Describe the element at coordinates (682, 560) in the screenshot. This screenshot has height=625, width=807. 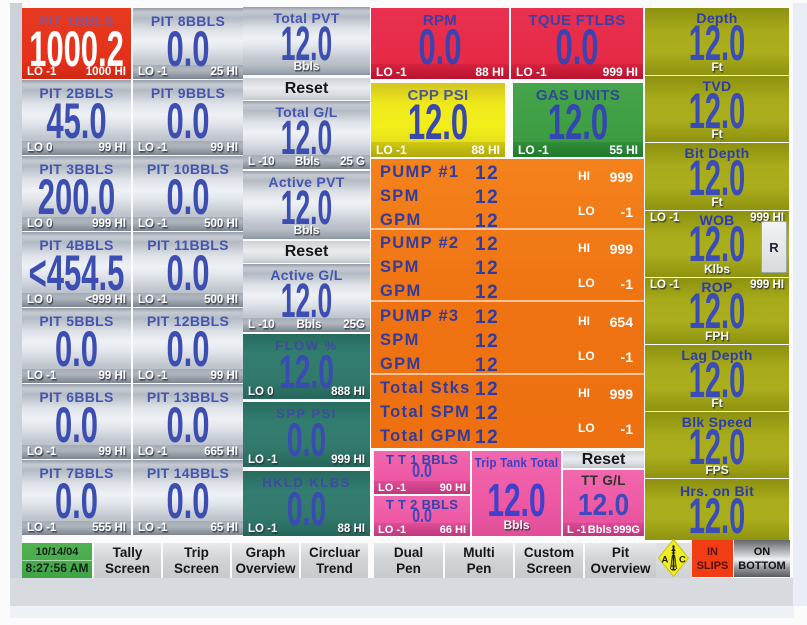
I see `svg-text: C` at that location.